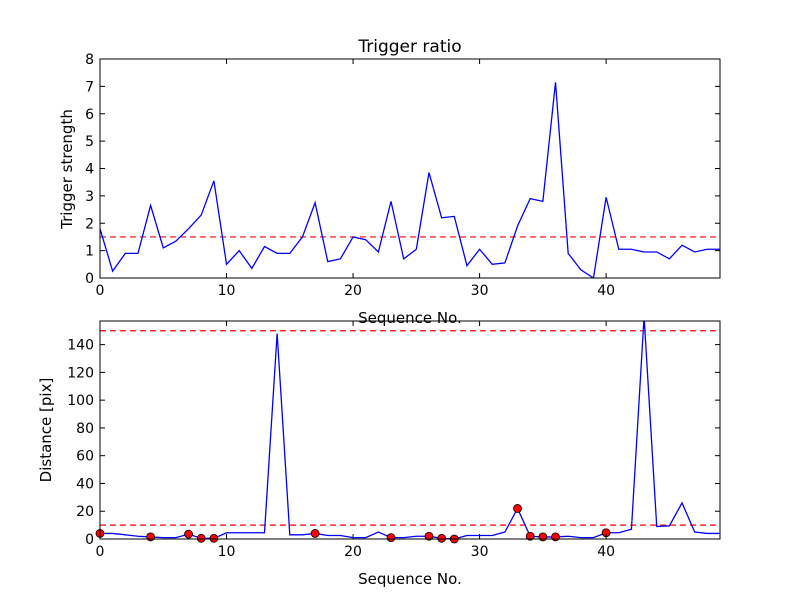  Describe the element at coordinates (89, 142) in the screenshot. I see `y-tick-label: 5` at that location.